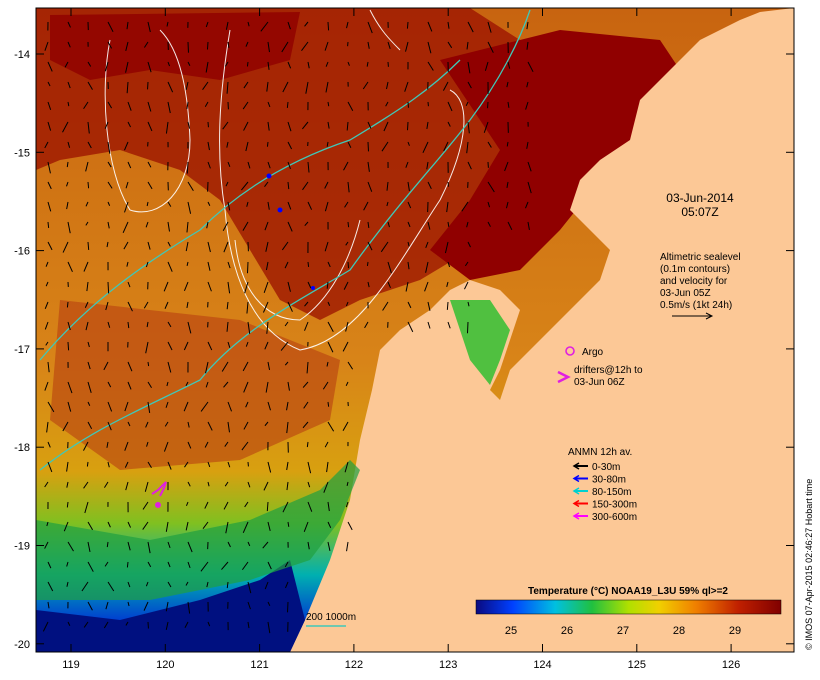 This screenshot has height=680, width=820. I want to click on lon-tick-label: 124, so click(542, 665).